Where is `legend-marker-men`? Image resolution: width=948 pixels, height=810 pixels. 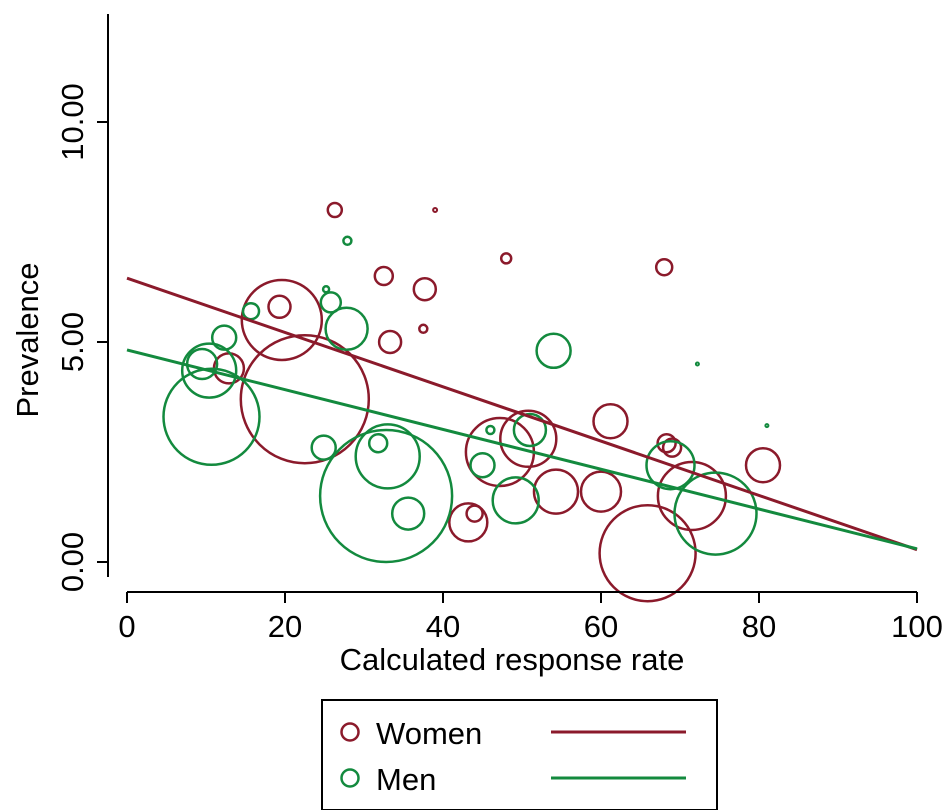 legend-marker-men is located at coordinates (350, 778).